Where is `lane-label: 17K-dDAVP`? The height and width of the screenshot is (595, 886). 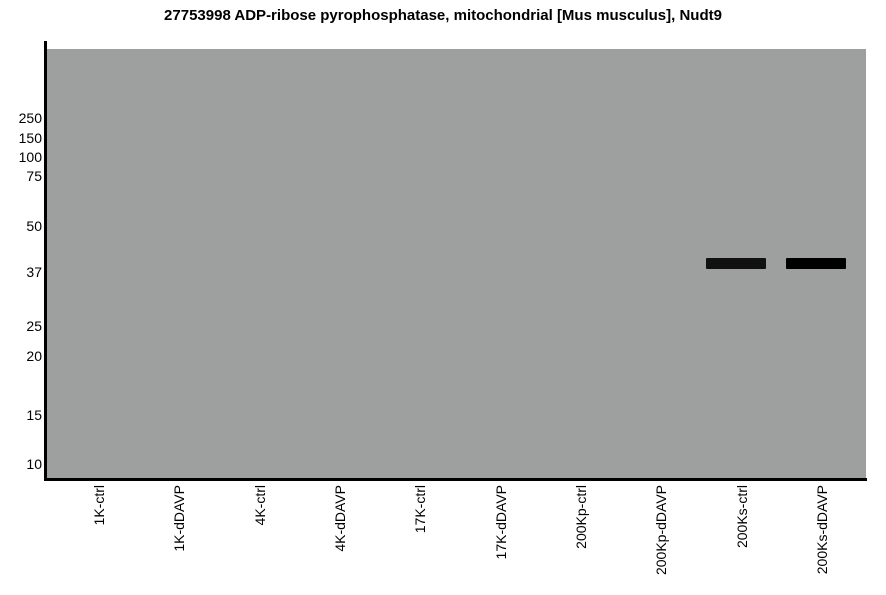
lane-label: 17K-dDAVP is located at coordinates (500, 522).